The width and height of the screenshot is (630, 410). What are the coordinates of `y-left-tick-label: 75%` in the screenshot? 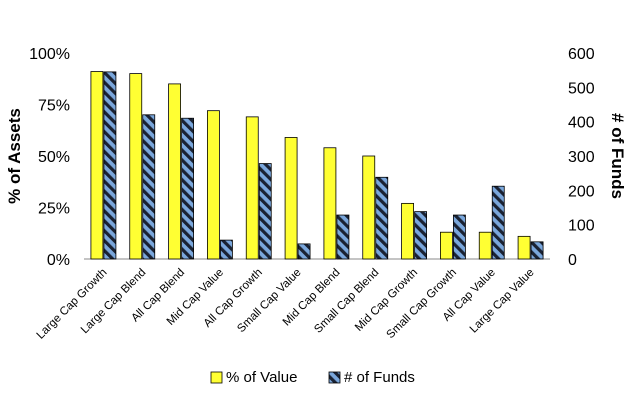 It's located at (54, 106).